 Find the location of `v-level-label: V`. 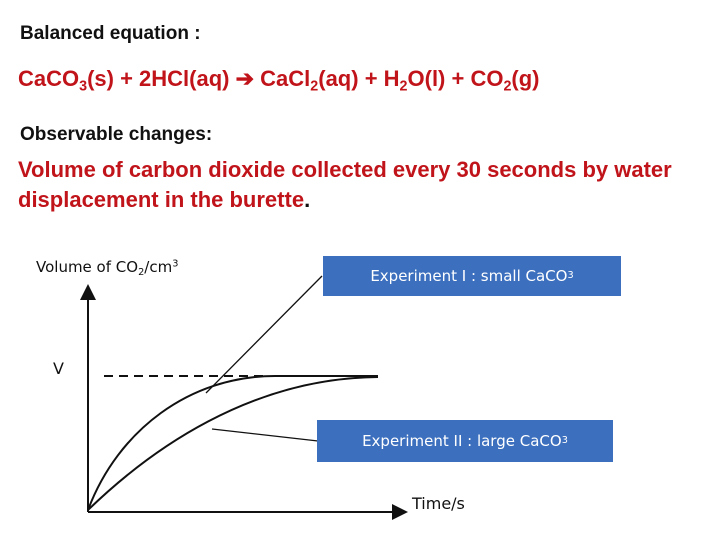

v-level-label: V is located at coordinates (58, 368).